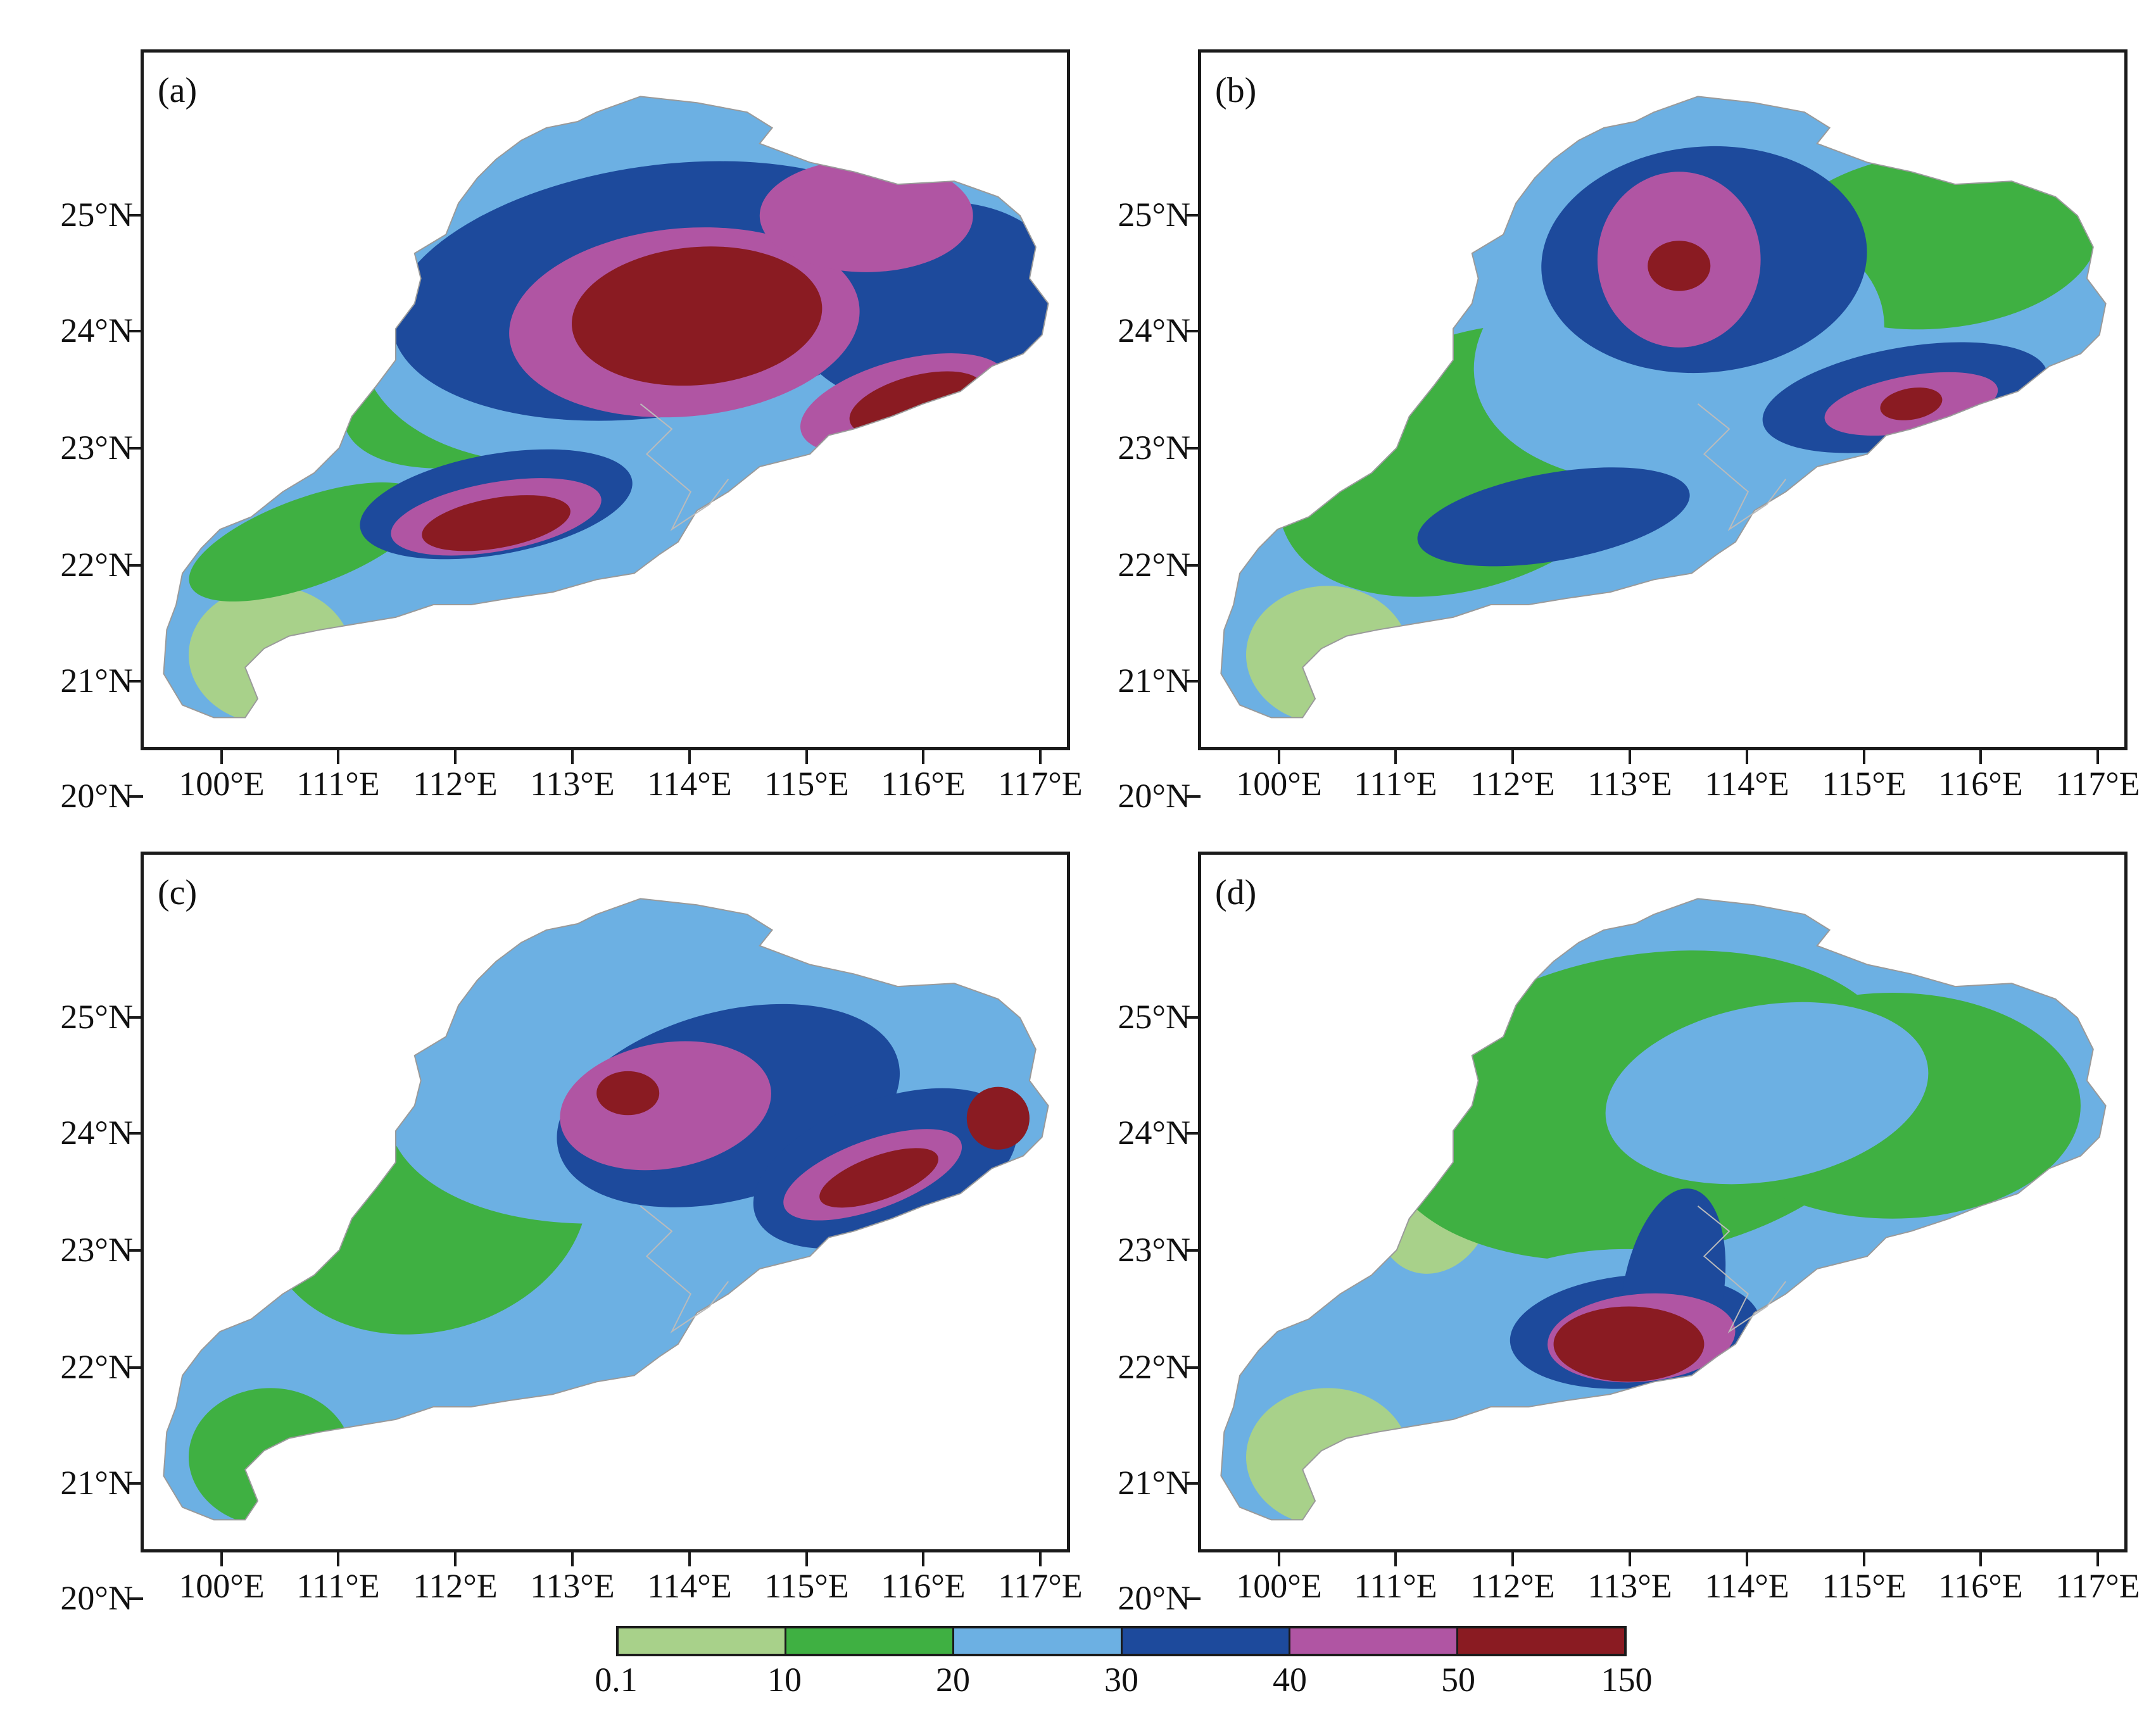 The image size is (2156, 1712). I want to click on lat-tick-label: 22°N, so click(96, 1367).